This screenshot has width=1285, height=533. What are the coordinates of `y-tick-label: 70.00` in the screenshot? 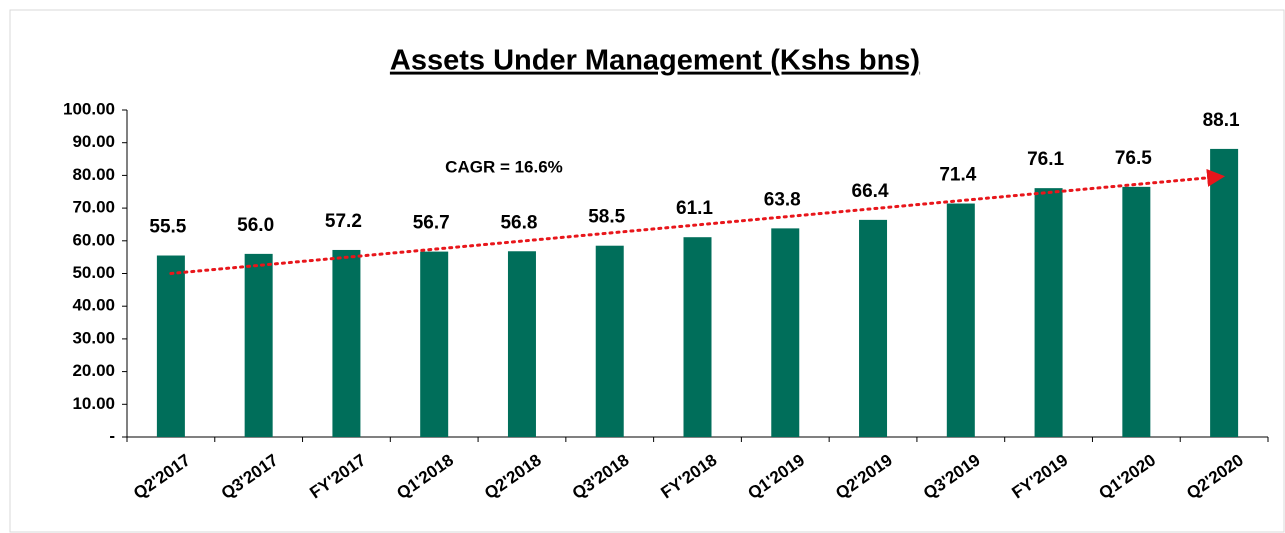 It's located at (93, 207).